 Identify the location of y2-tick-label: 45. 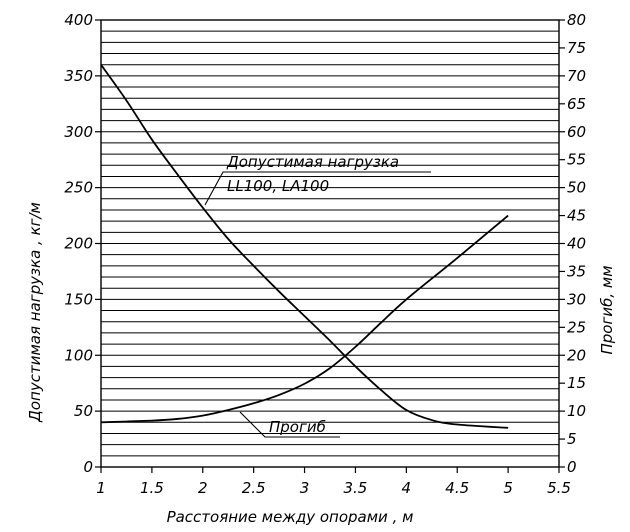
(576, 216).